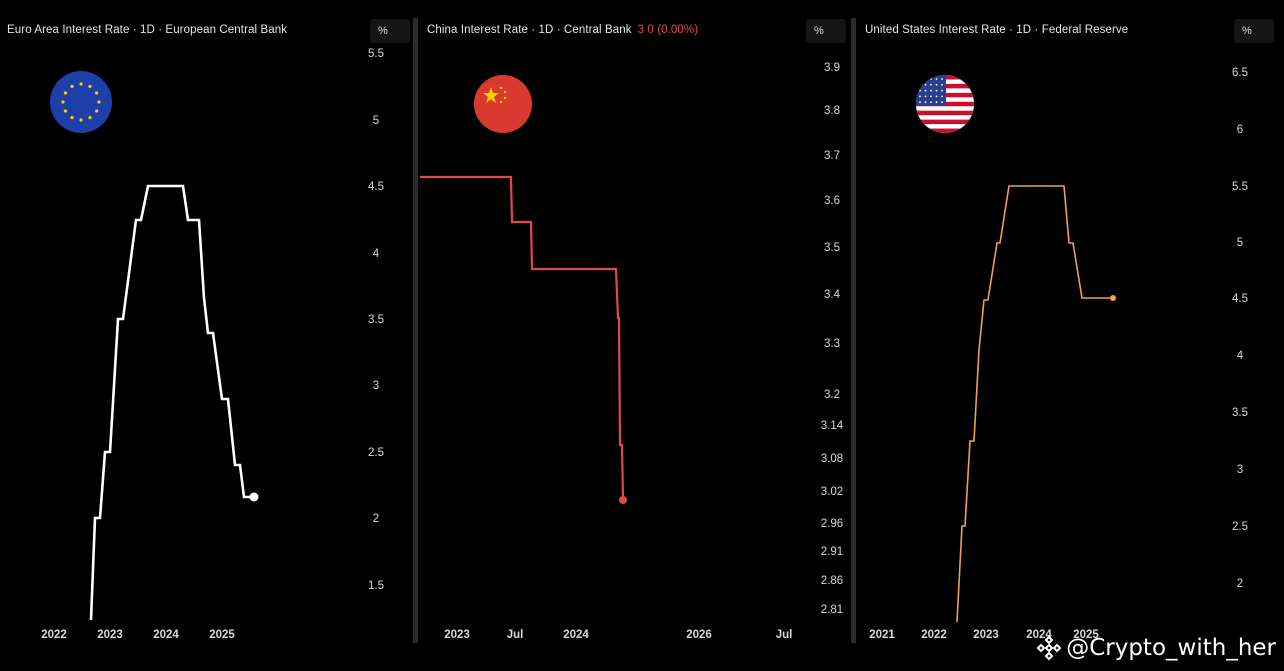  What do you see at coordinates (784, 635) in the screenshot?
I see `x-tick-label: Jul` at bounding box center [784, 635].